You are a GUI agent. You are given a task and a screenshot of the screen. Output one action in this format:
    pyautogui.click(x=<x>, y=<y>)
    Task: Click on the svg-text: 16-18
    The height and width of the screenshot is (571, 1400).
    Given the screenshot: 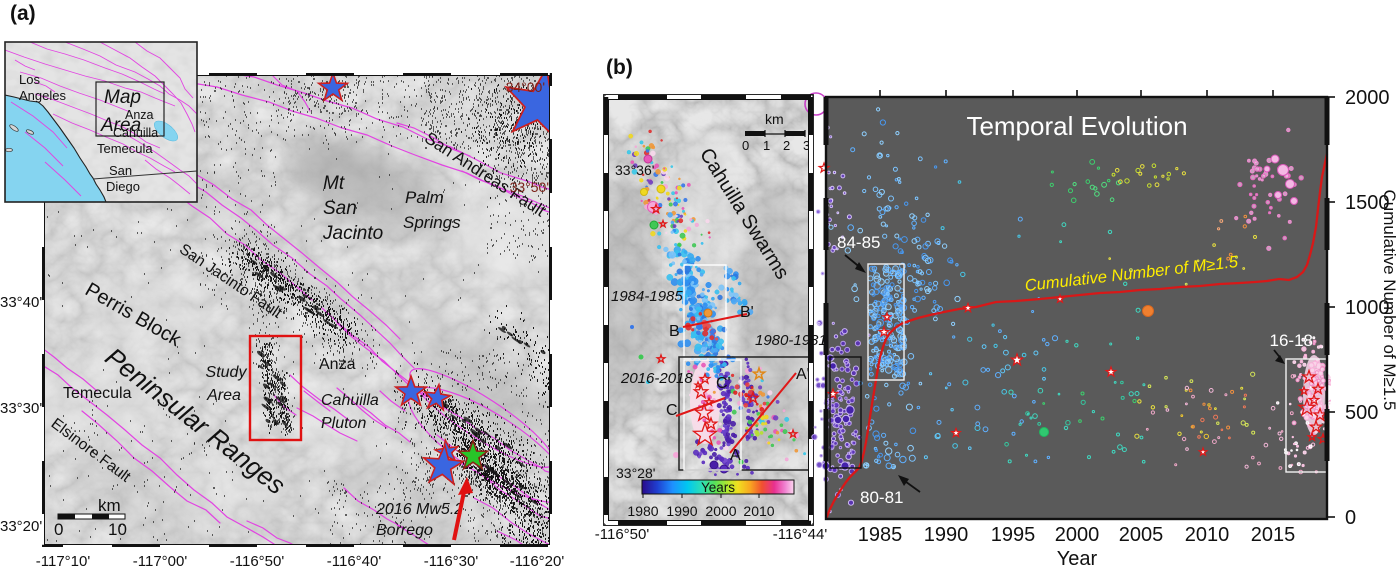 What is the action you would take?
    pyautogui.click(x=1291, y=340)
    